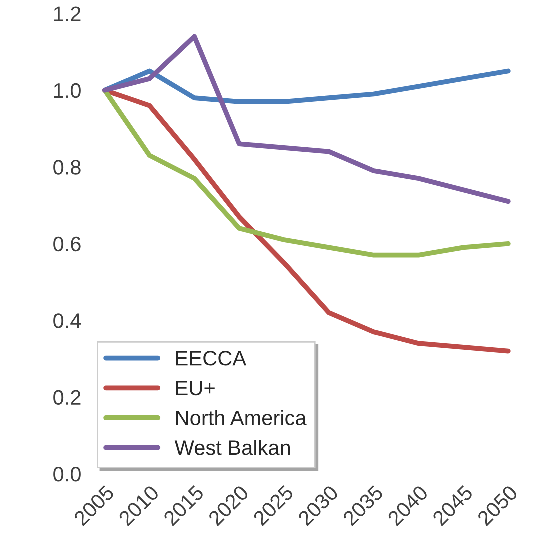 The image size is (538, 548). What do you see at coordinates (67, 244) in the screenshot?
I see `y-tick-label: 0.6` at bounding box center [67, 244].